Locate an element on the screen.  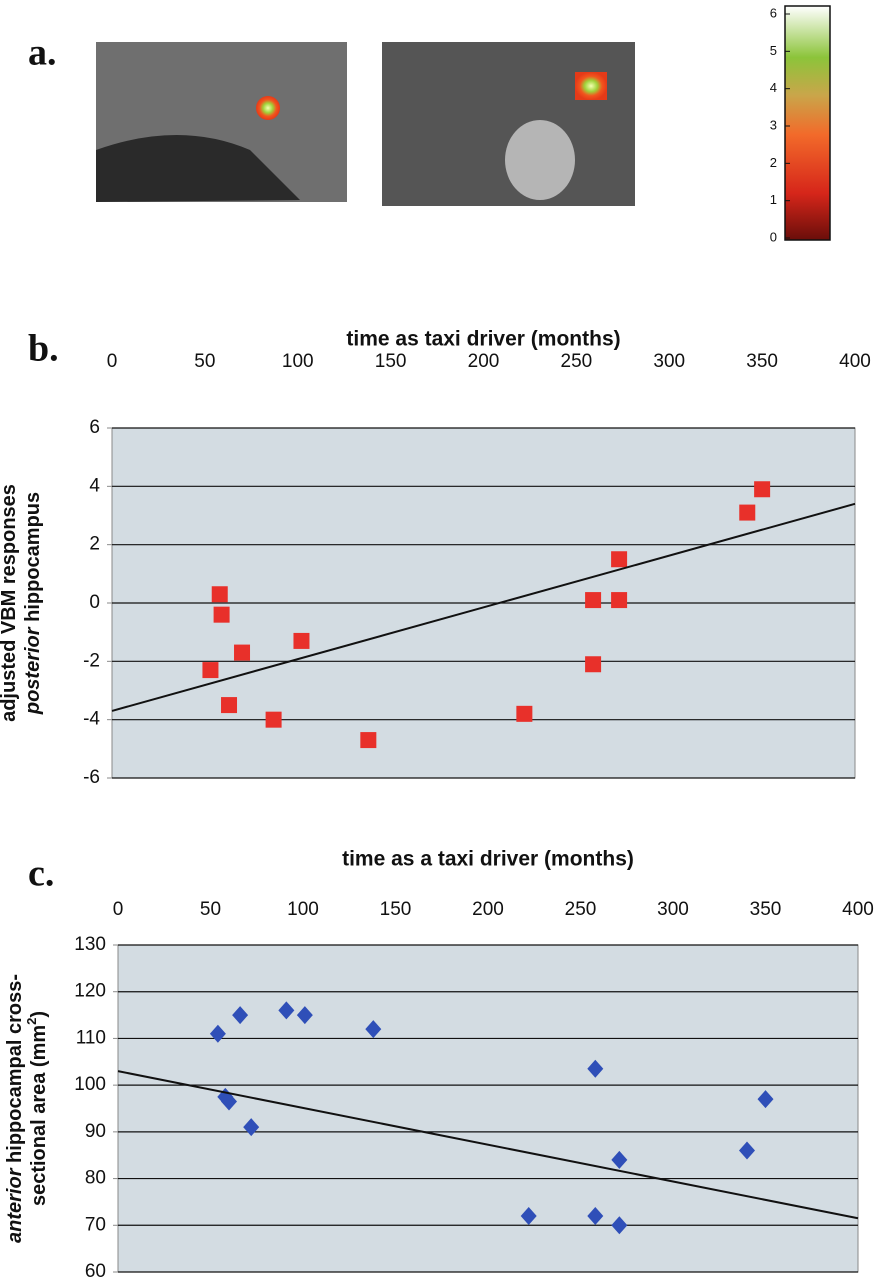
y-tick-label: 120 is located at coordinates (90, 991).